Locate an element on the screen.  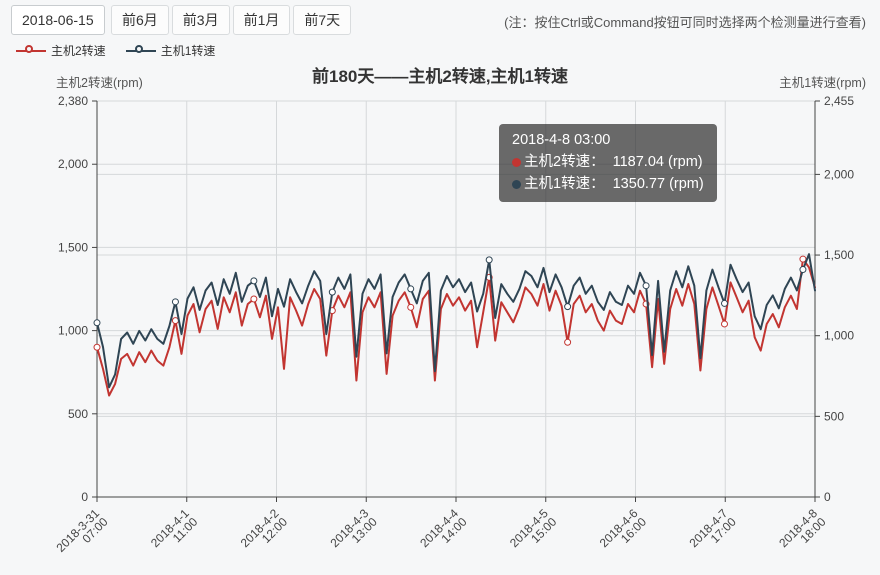
svg-text: 2018-4-616:00 is located at coordinates (623, 532).